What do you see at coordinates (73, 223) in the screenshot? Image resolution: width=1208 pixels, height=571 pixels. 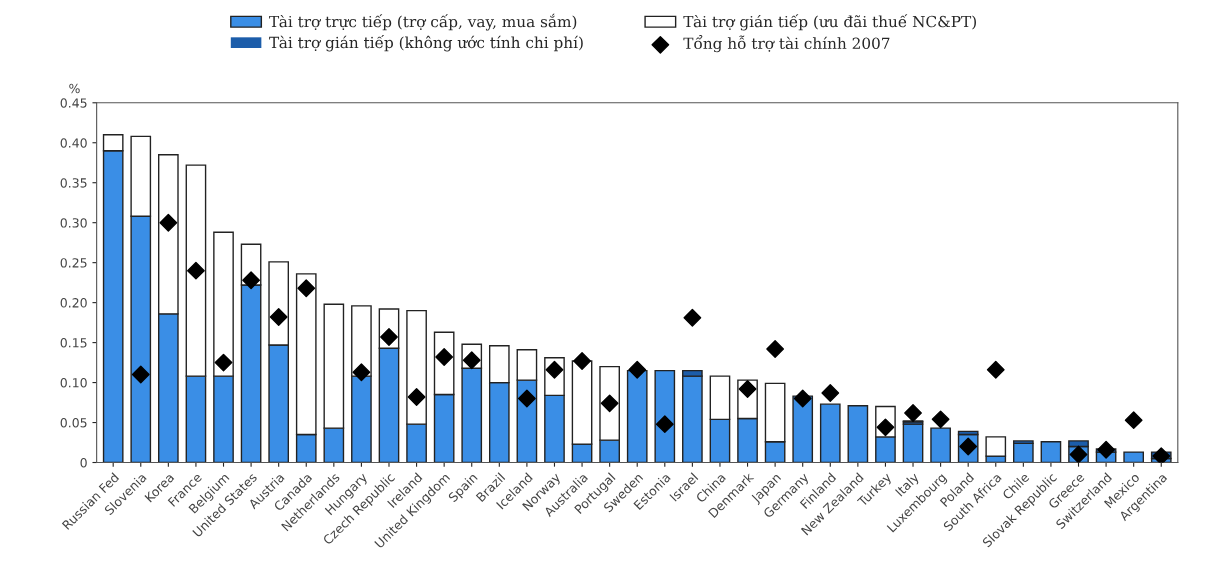 I see `y-tick-label: 0.30` at bounding box center [73, 223].